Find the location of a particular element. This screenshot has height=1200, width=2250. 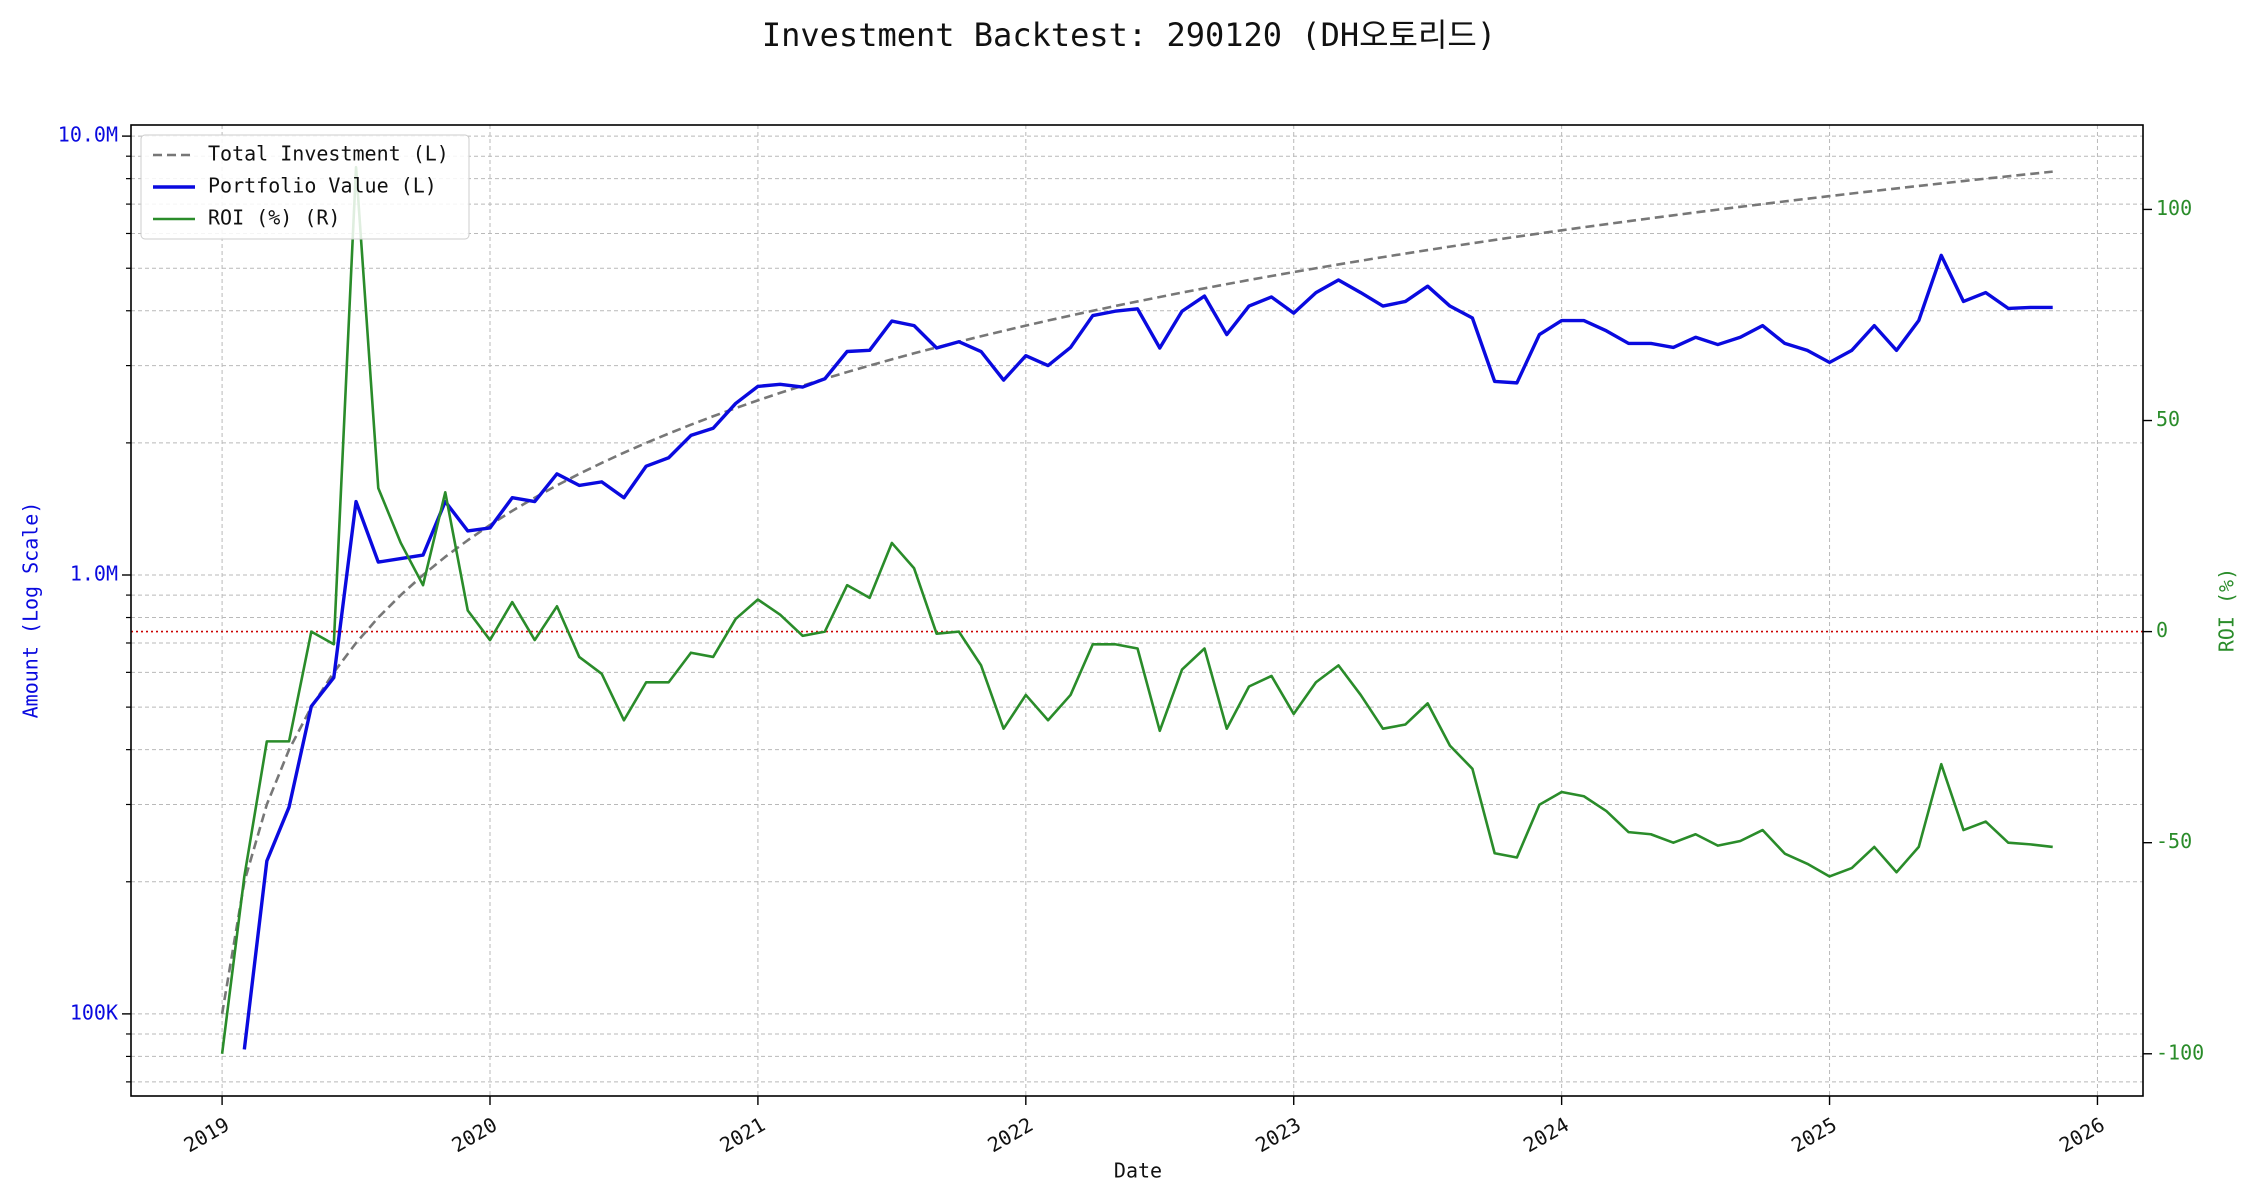

y-axis-label: Amount (Log Scale) is located at coordinates (31, 610).